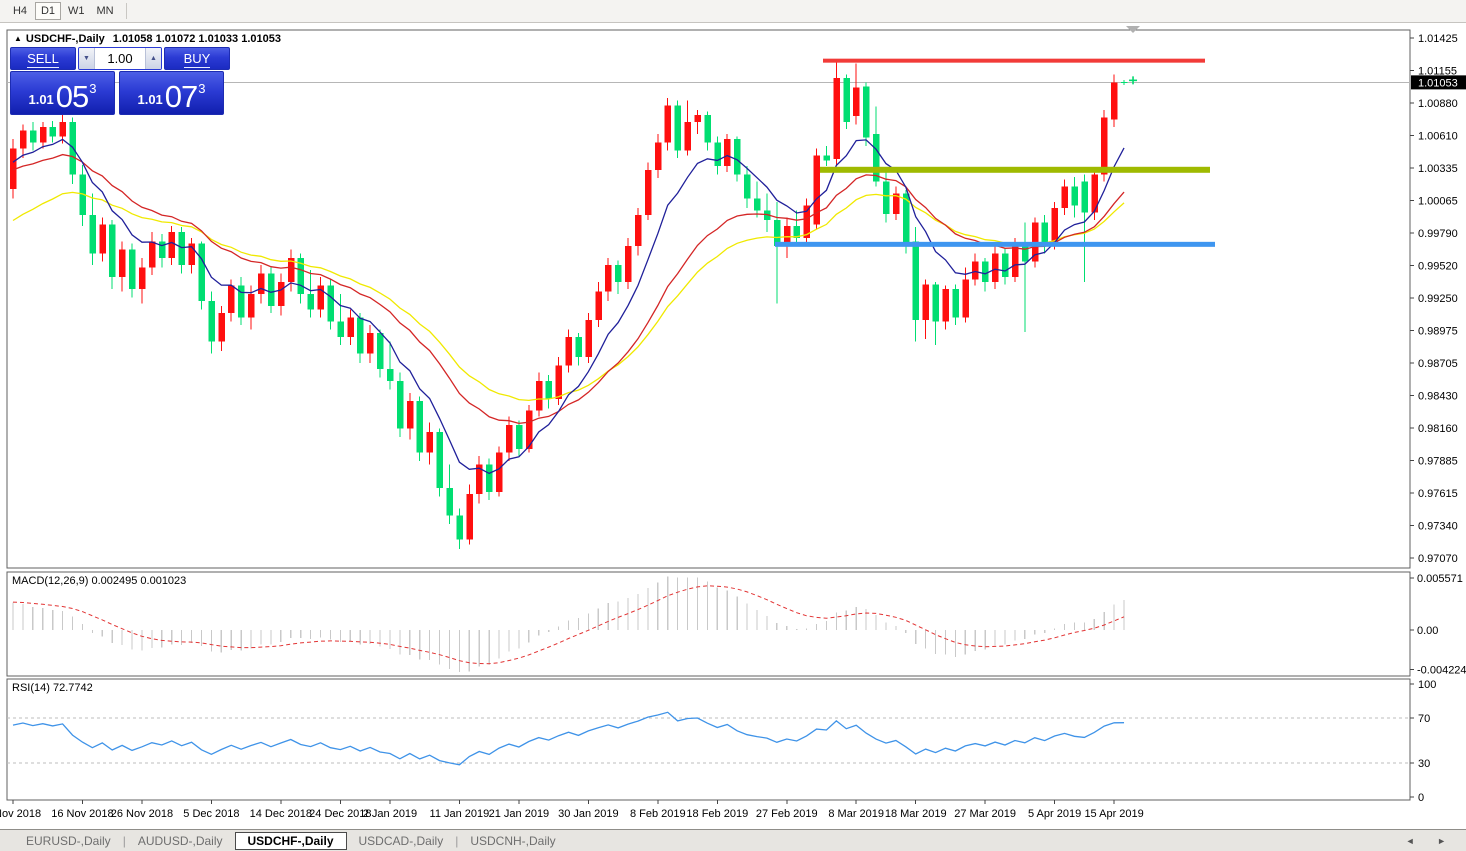  Describe the element at coordinates (717, 814) in the screenshot. I see `svg-text: 18 Feb 2019` at that location.